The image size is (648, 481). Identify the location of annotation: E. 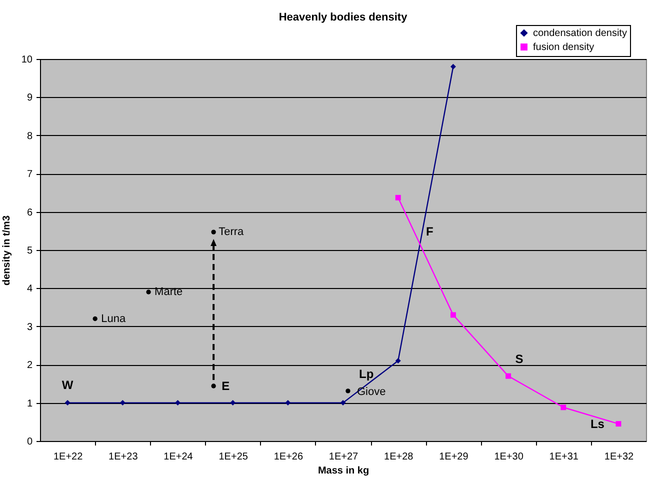
(226, 385).